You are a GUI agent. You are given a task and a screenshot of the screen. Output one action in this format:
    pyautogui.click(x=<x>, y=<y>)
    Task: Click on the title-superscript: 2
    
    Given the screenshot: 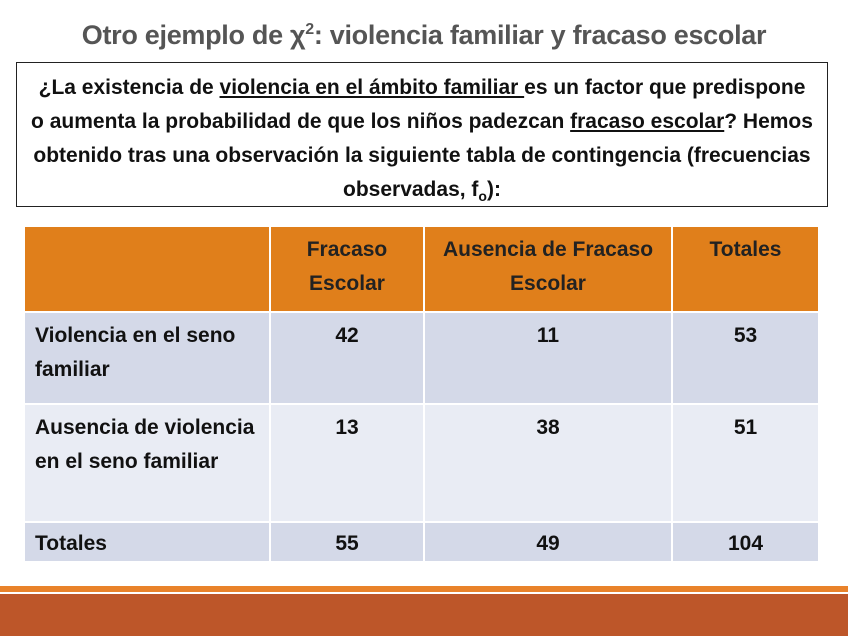 What is the action you would take?
    pyautogui.click(x=309, y=29)
    